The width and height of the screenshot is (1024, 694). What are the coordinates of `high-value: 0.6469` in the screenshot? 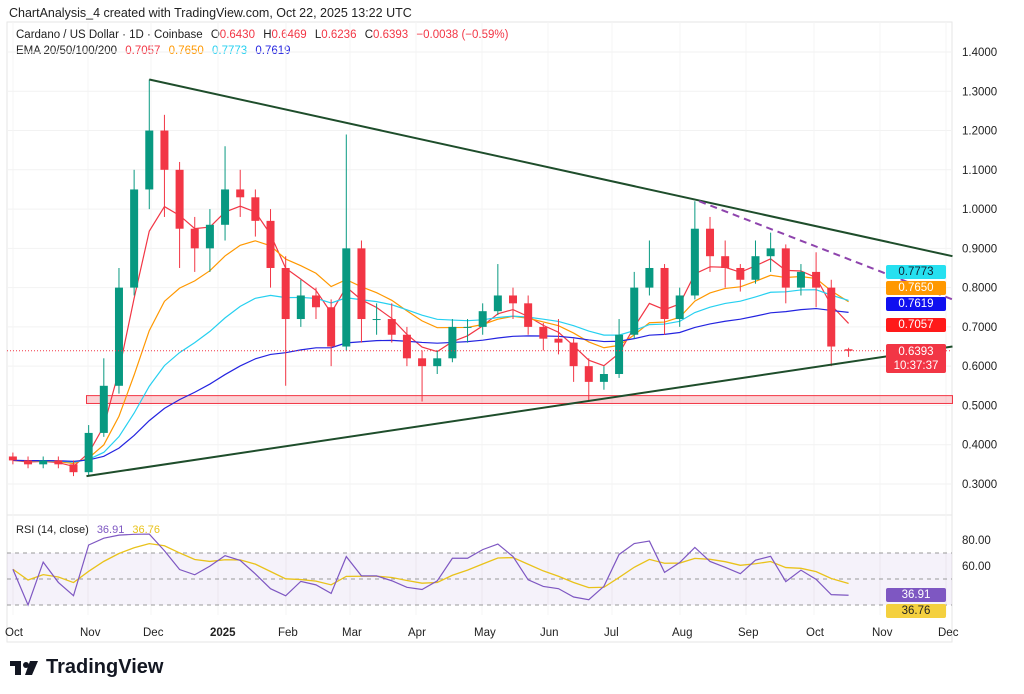 It's located at (289, 35).